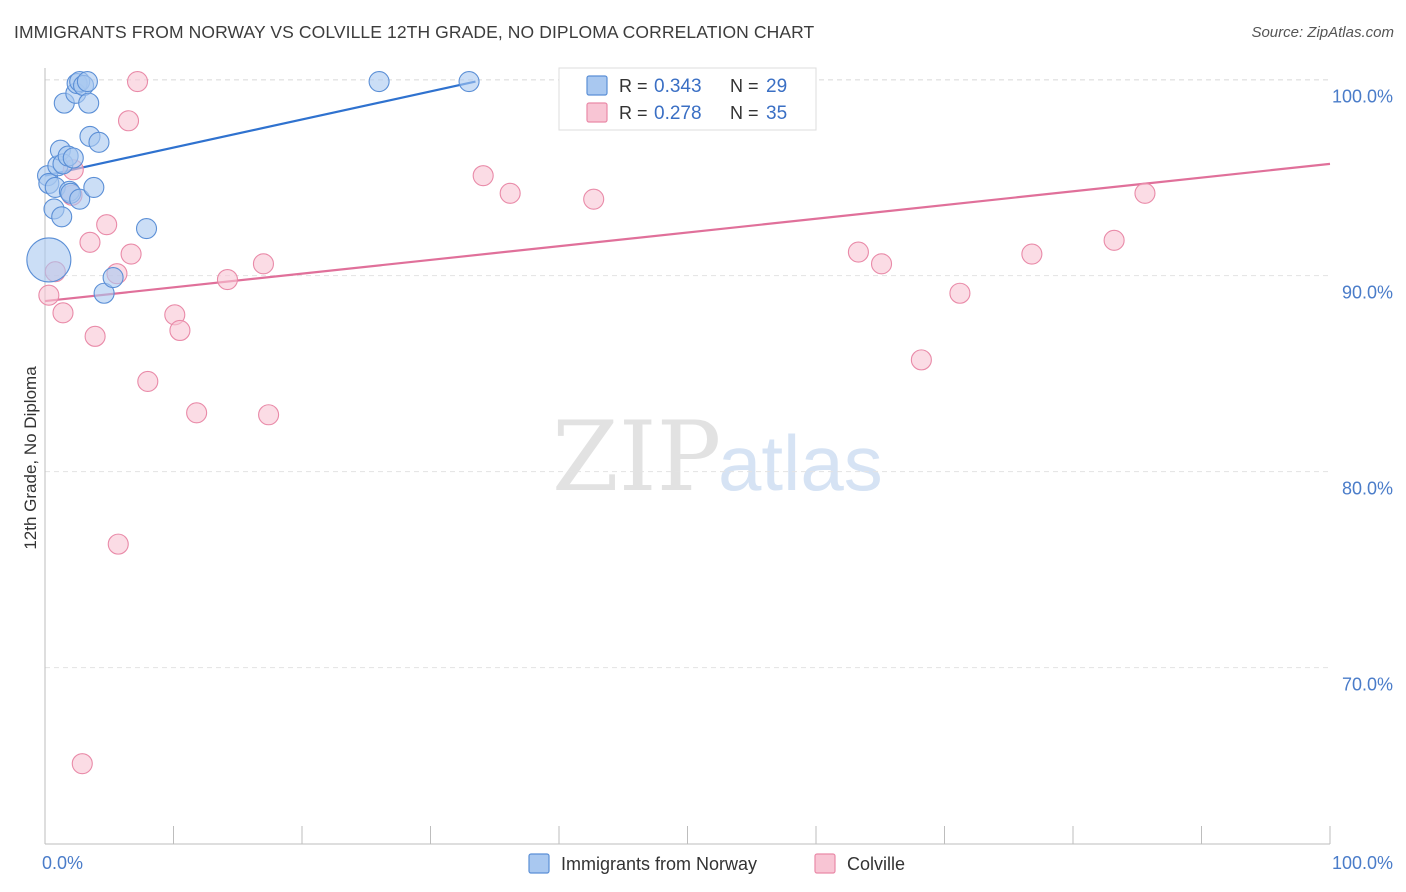 The width and height of the screenshot is (1406, 892). What do you see at coordinates (260, 128) in the screenshot?
I see `trend-line-norway` at bounding box center [260, 128].